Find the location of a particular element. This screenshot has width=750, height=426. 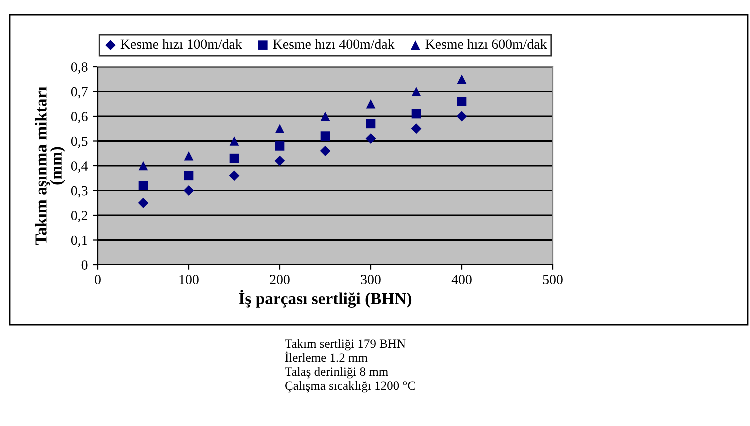

y-tick-label: 0 is located at coordinates (85, 265).